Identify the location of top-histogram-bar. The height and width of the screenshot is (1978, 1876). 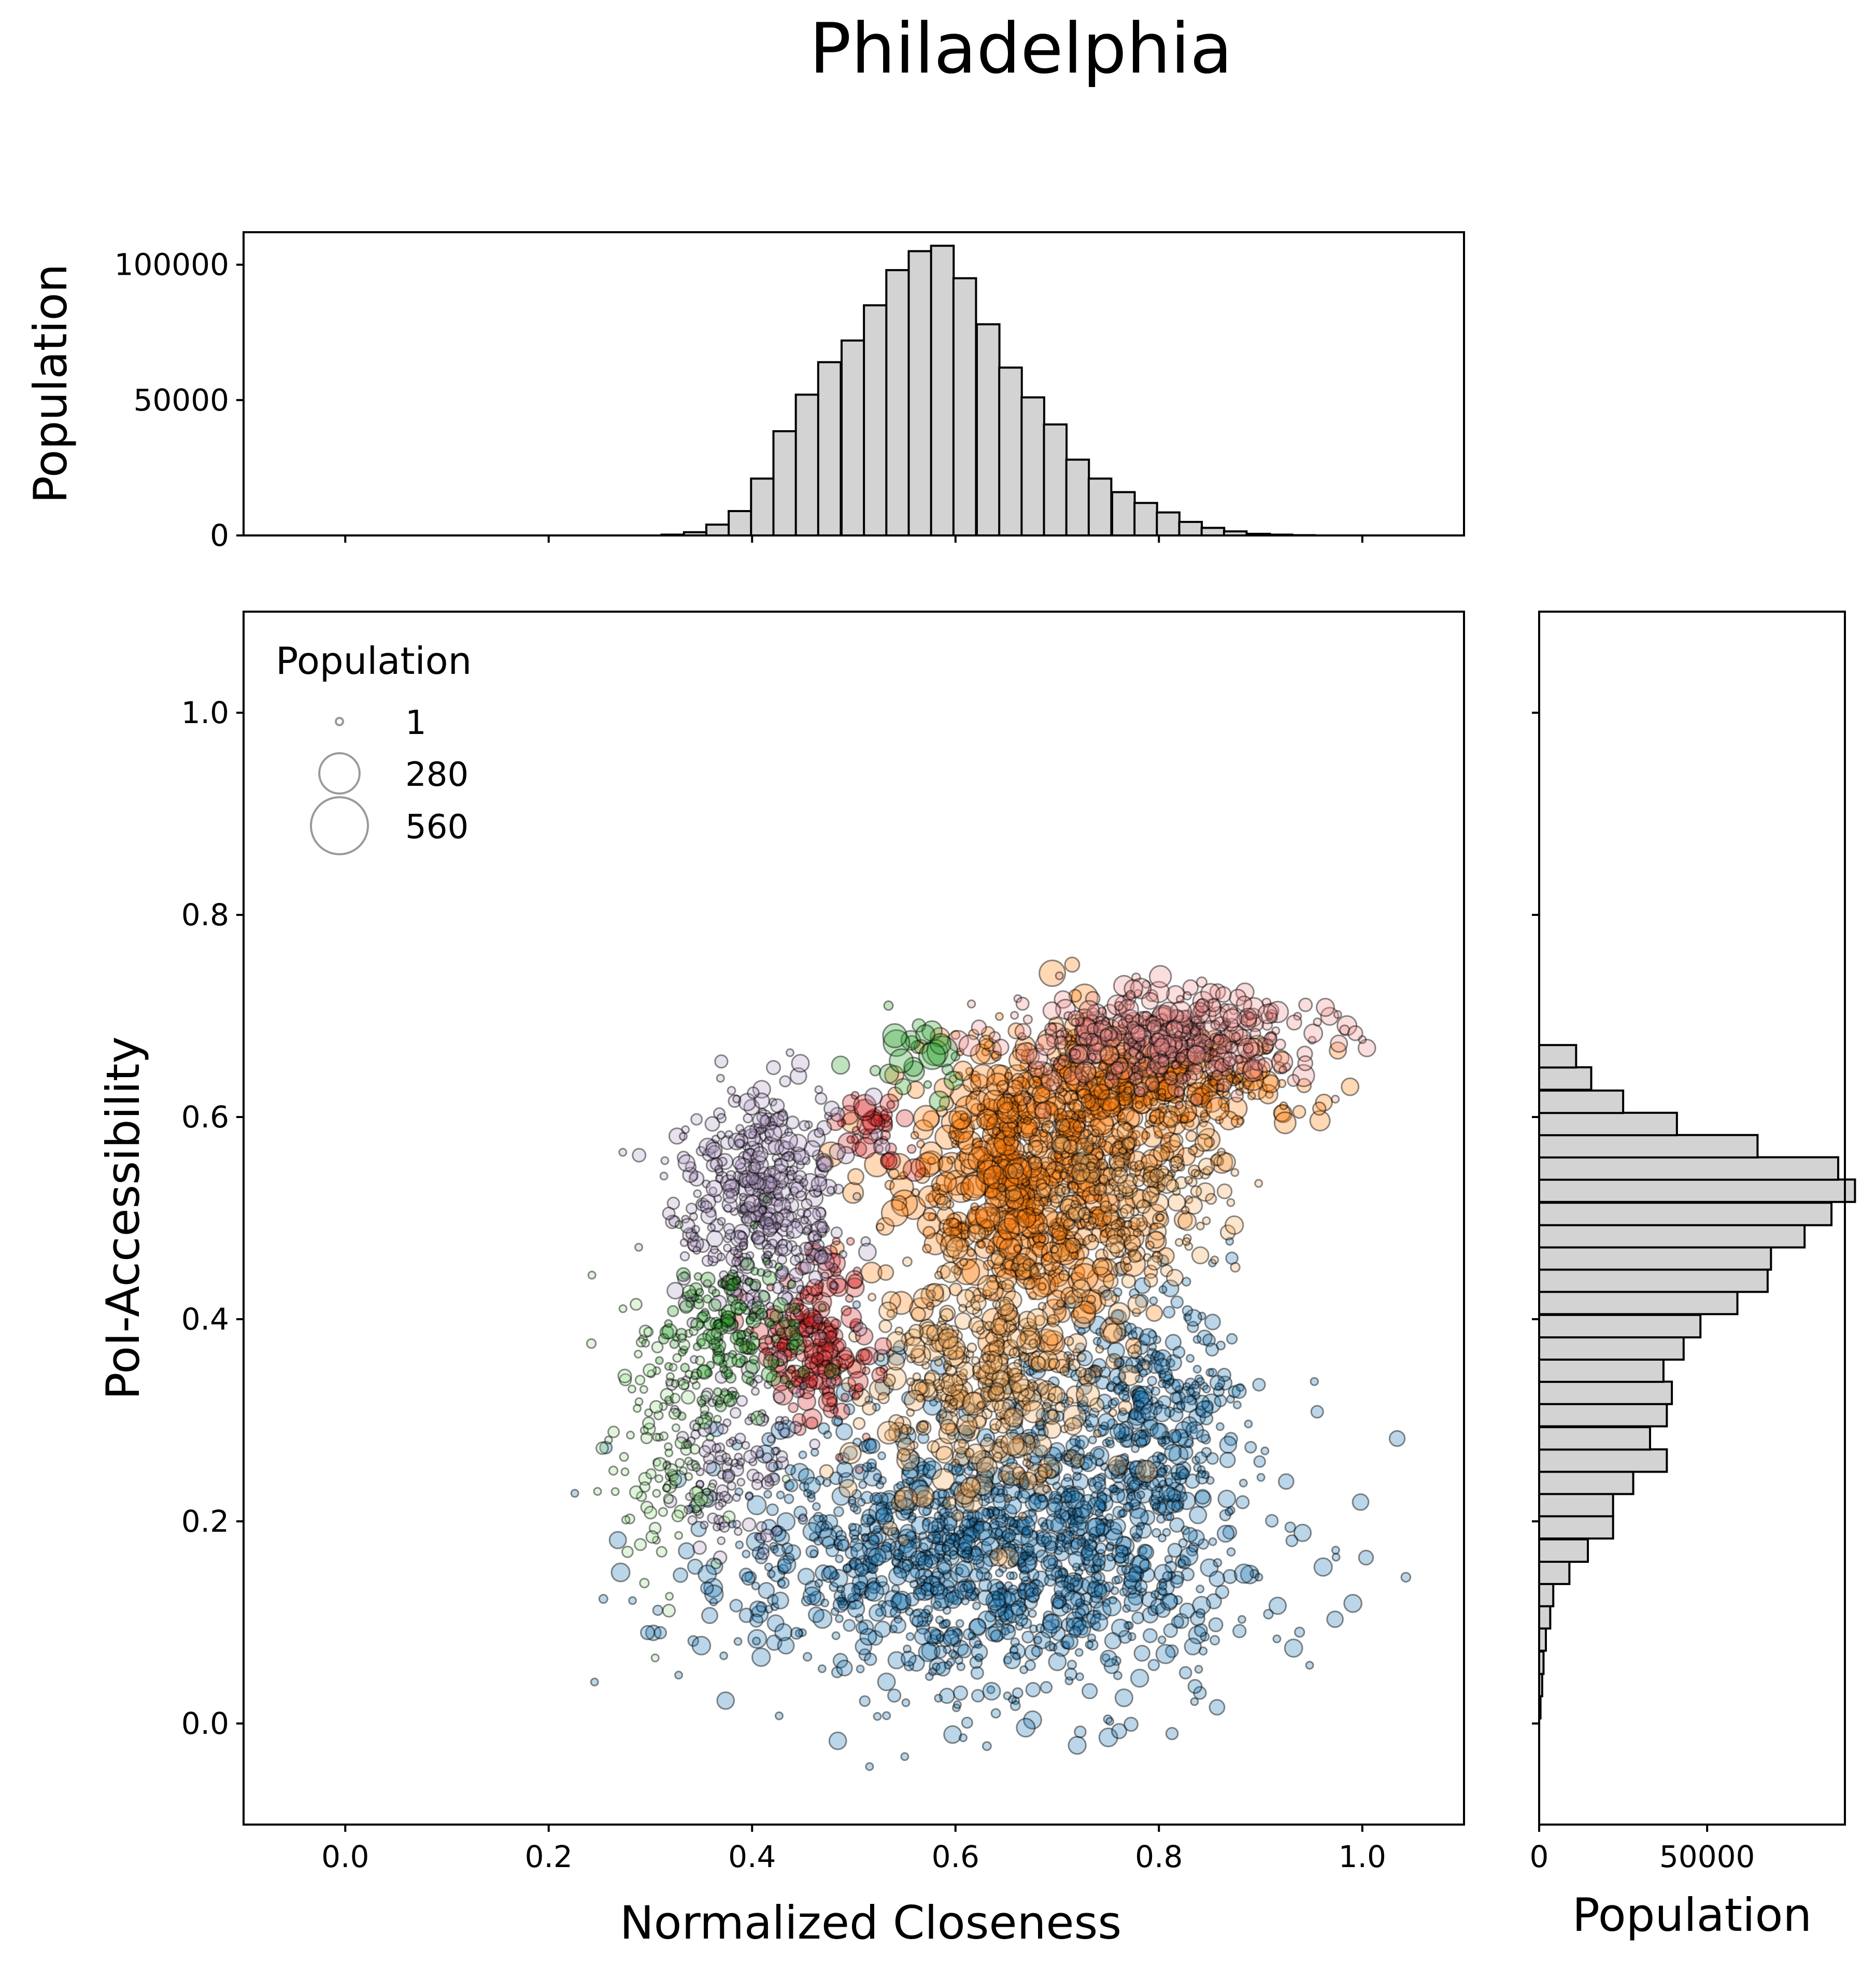
(1123, 514).